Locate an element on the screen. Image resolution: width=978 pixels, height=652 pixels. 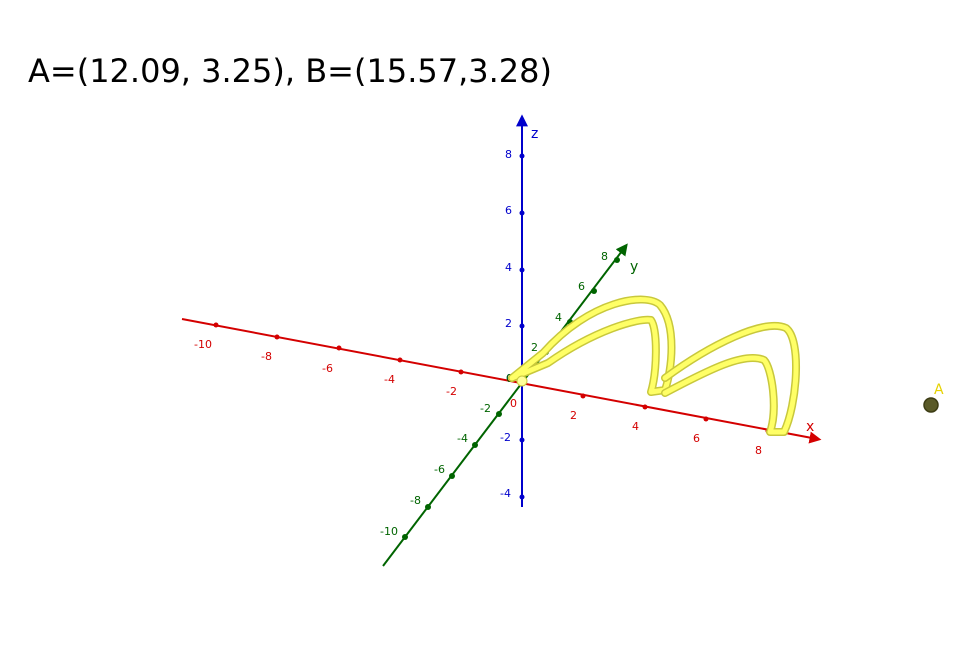
point-a: A is located at coordinates (933, 397).